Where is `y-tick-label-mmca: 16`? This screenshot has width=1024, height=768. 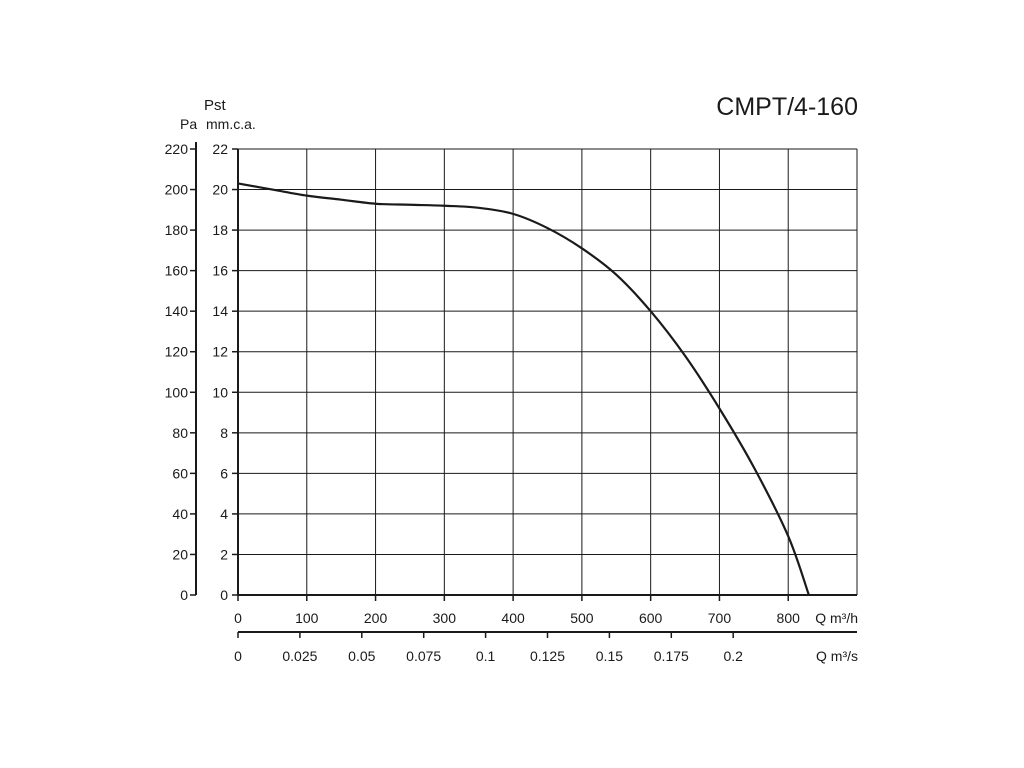 y-tick-label-mmca: 16 is located at coordinates (220, 271).